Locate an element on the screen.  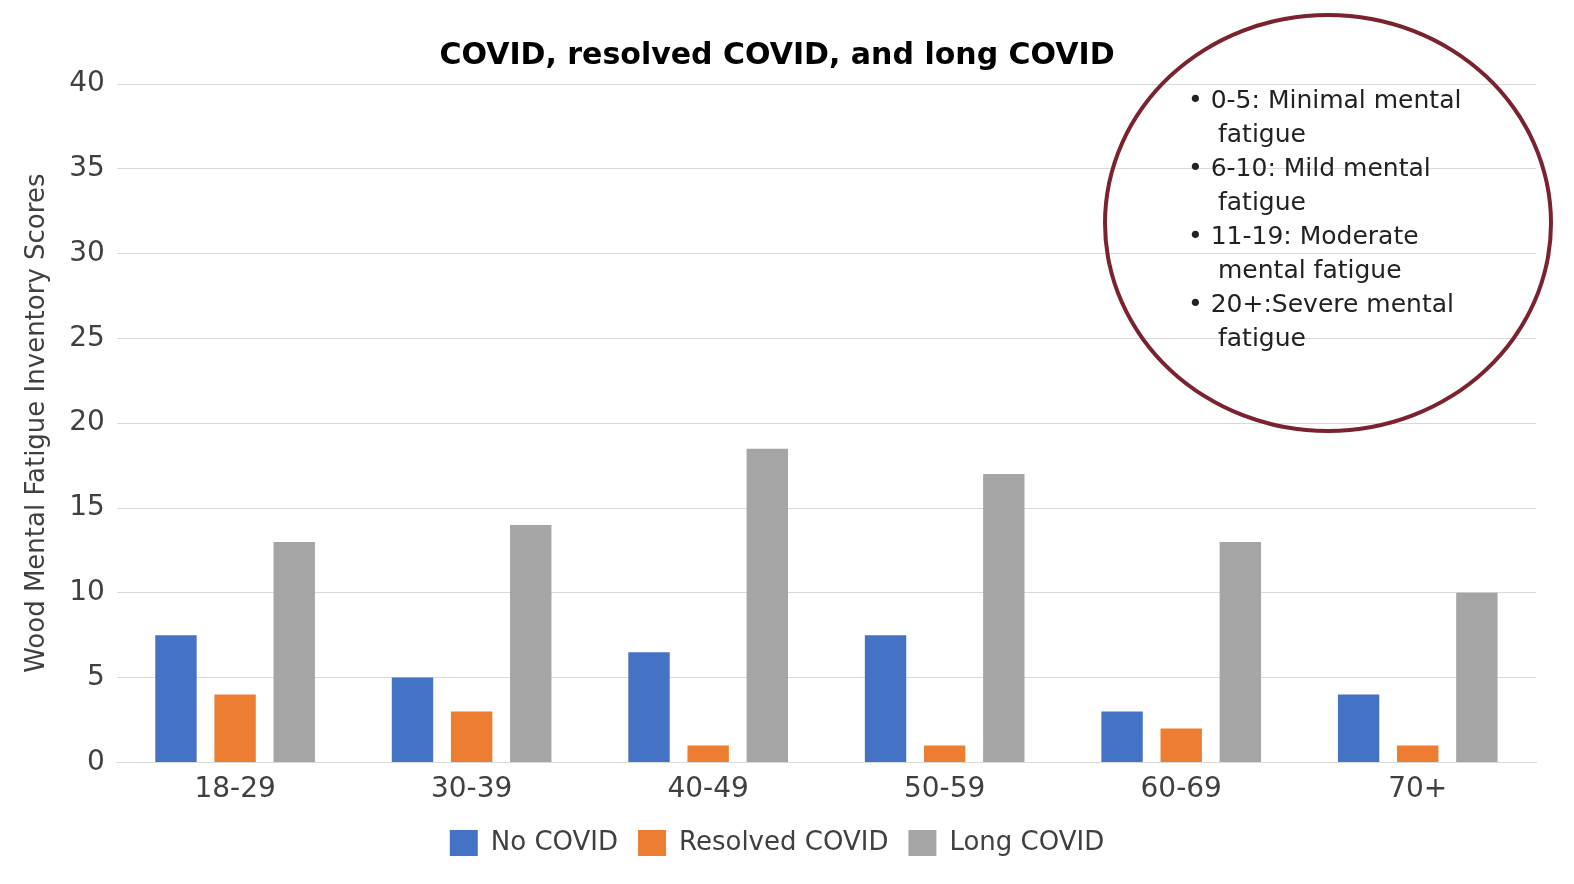
y-tick-label: 0 is located at coordinates (96, 760).